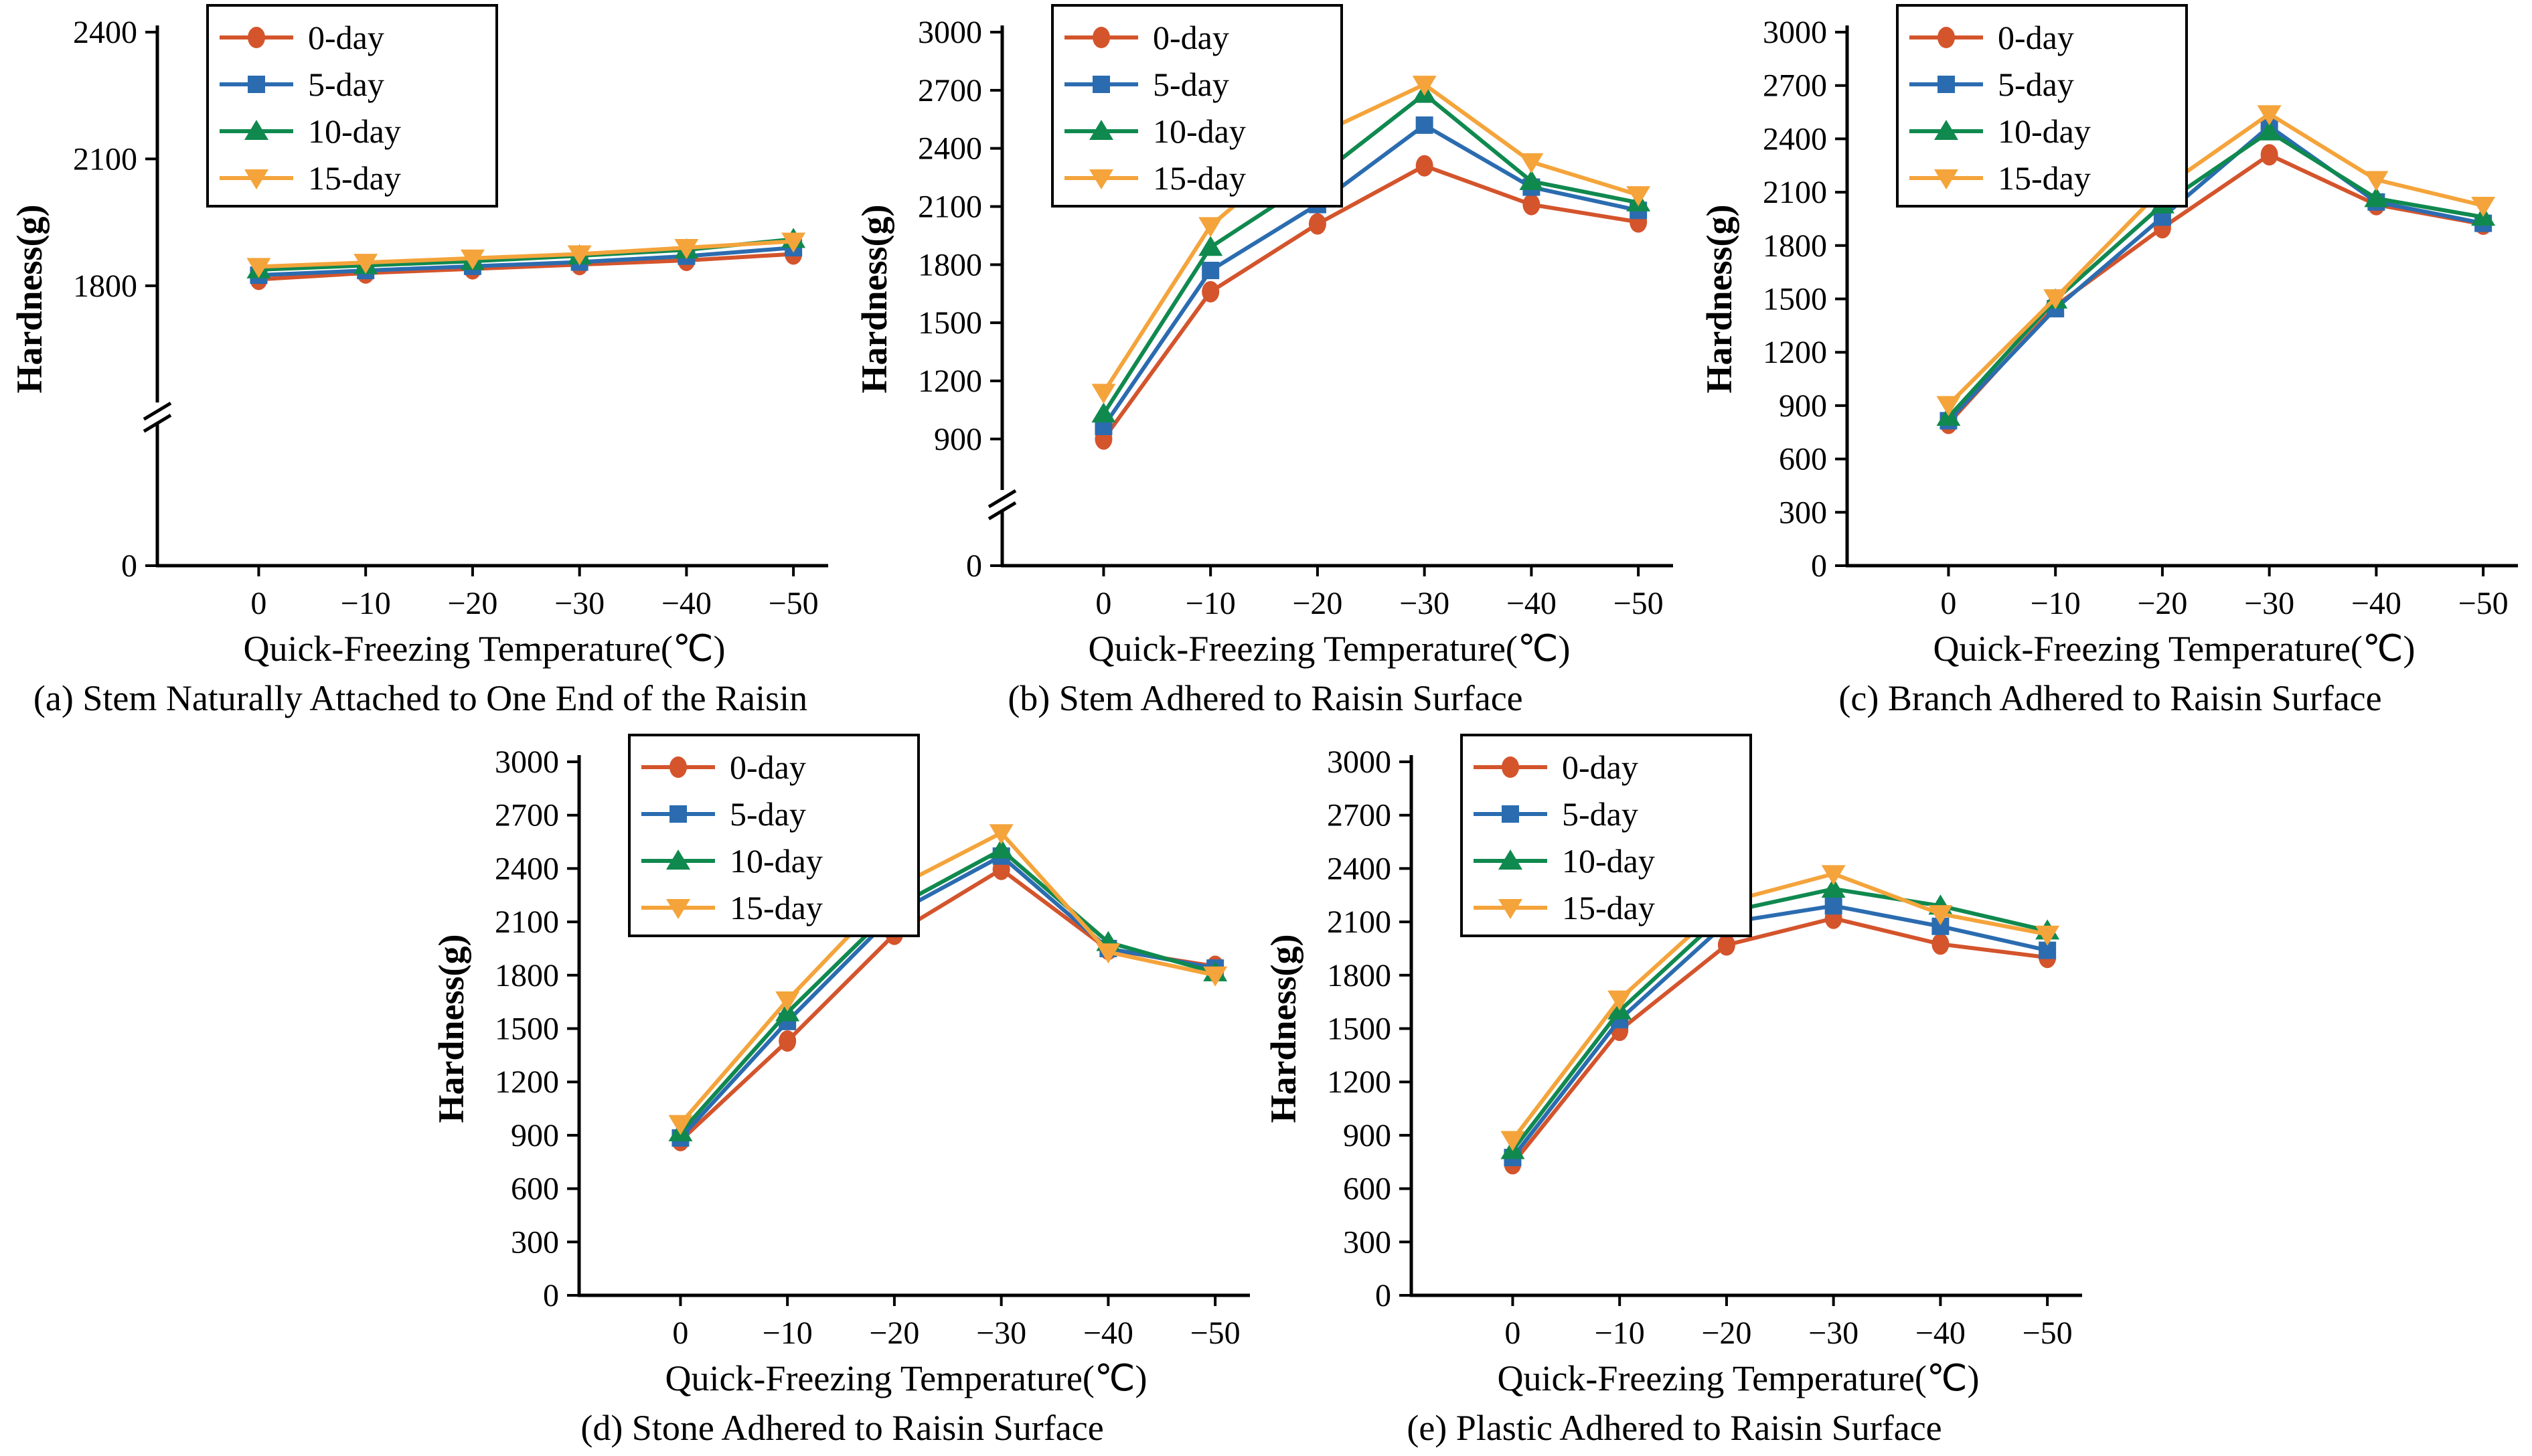 This screenshot has width=2532, height=1456. I want to click on chart-e-caption: (e) Plastic Adhered to Raisin Surface, so click(1674, 1428).